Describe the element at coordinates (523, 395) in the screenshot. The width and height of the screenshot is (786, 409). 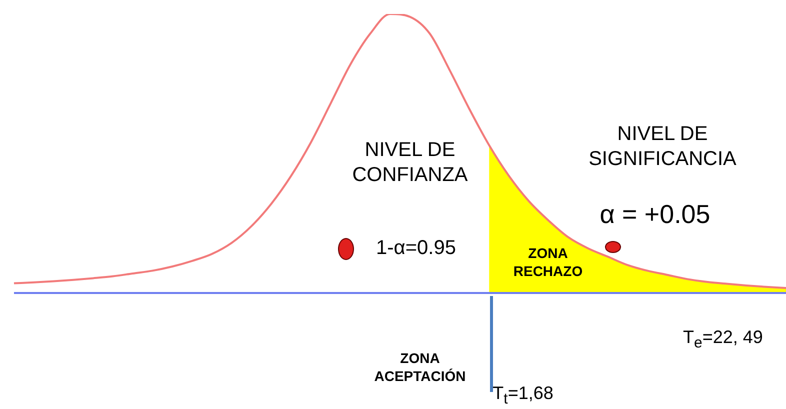
I see `text: T$_{t}$=1,68` at that location.